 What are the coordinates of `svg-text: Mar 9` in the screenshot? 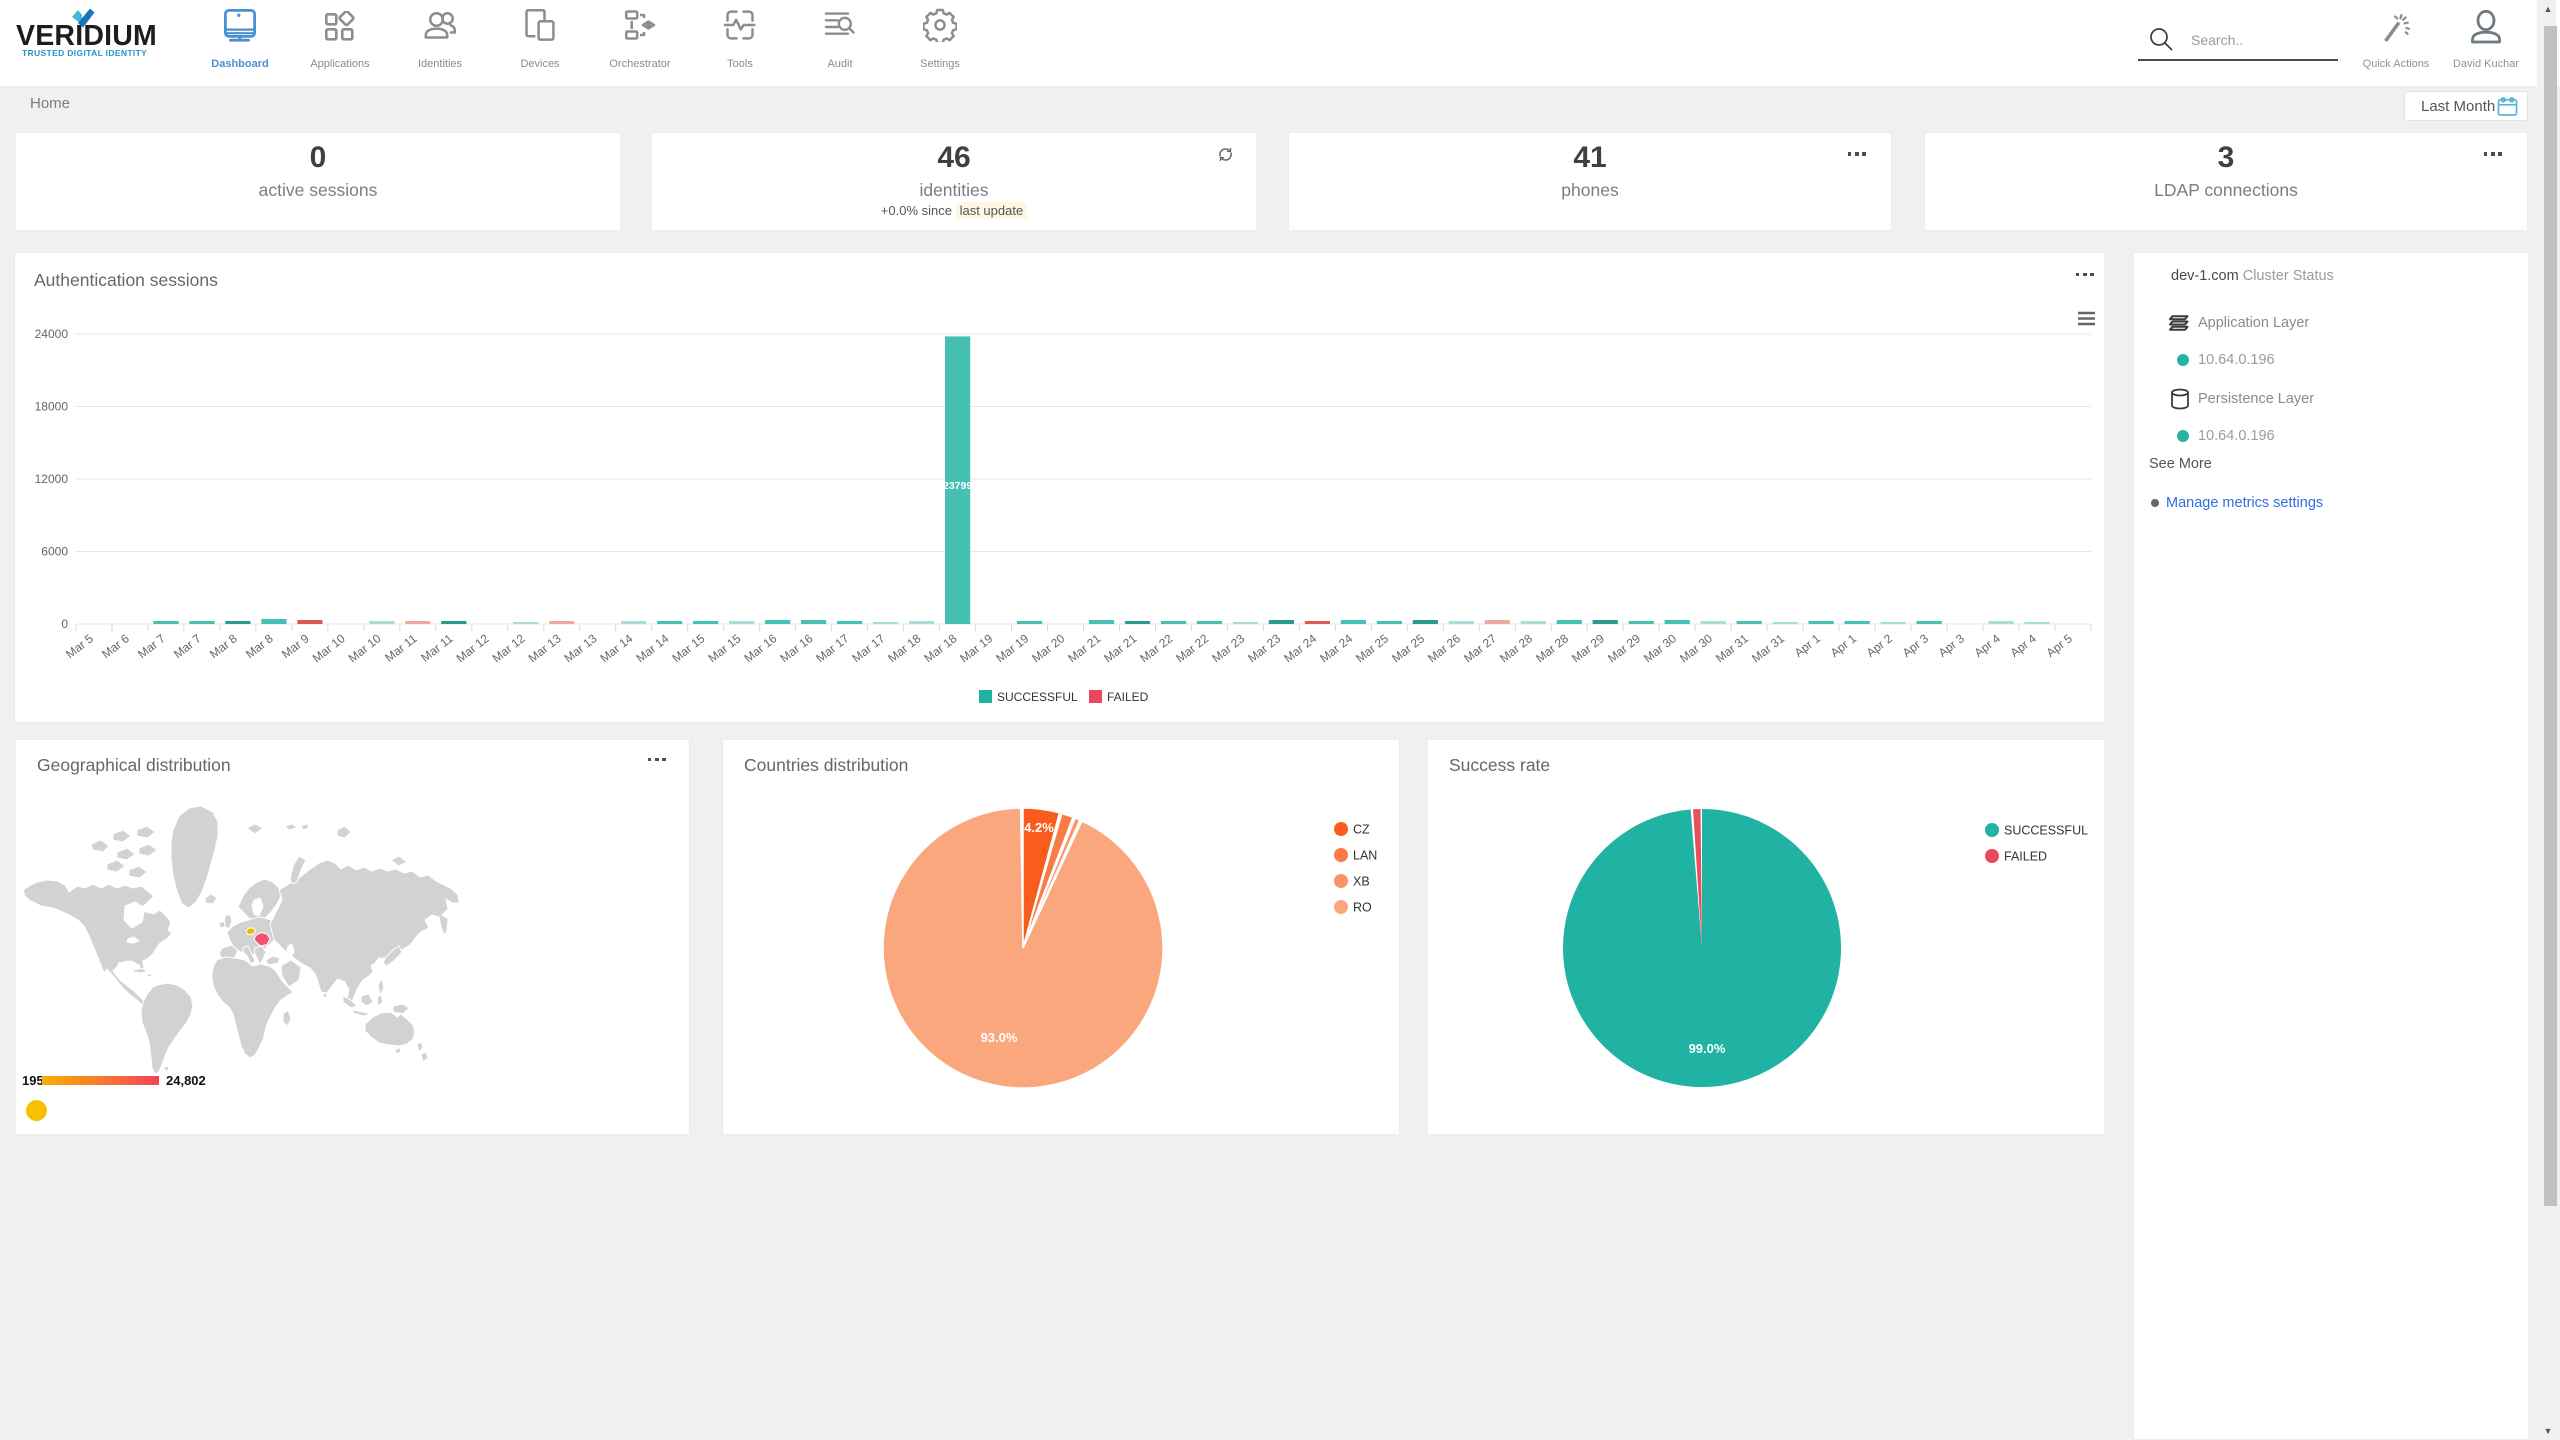 It's located at (295, 646).